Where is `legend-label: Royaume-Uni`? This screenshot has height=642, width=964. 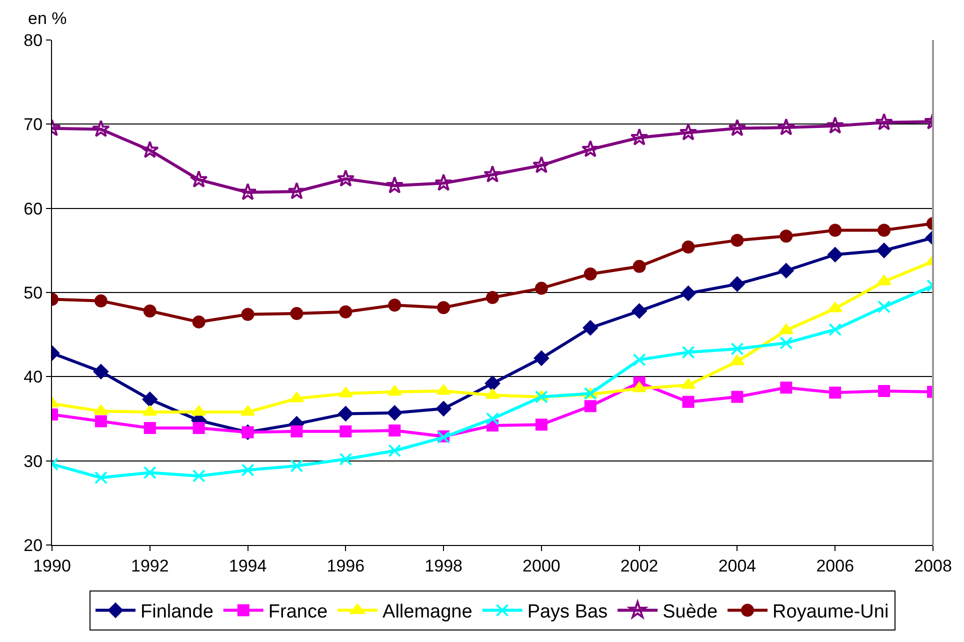
legend-label: Royaume-Uni is located at coordinates (830, 612).